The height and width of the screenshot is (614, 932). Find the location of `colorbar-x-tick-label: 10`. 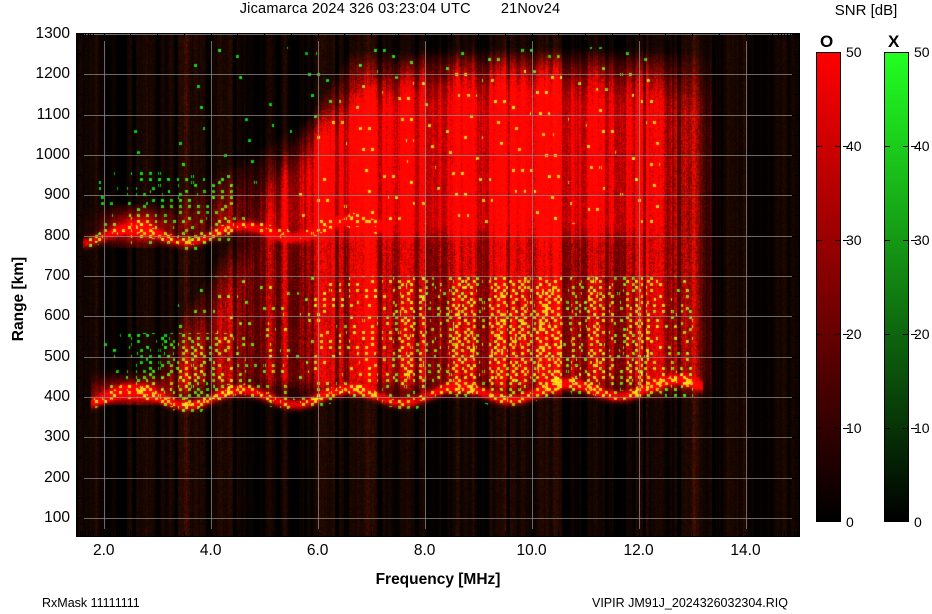

colorbar-x-tick-label: 10 is located at coordinates (922, 428).